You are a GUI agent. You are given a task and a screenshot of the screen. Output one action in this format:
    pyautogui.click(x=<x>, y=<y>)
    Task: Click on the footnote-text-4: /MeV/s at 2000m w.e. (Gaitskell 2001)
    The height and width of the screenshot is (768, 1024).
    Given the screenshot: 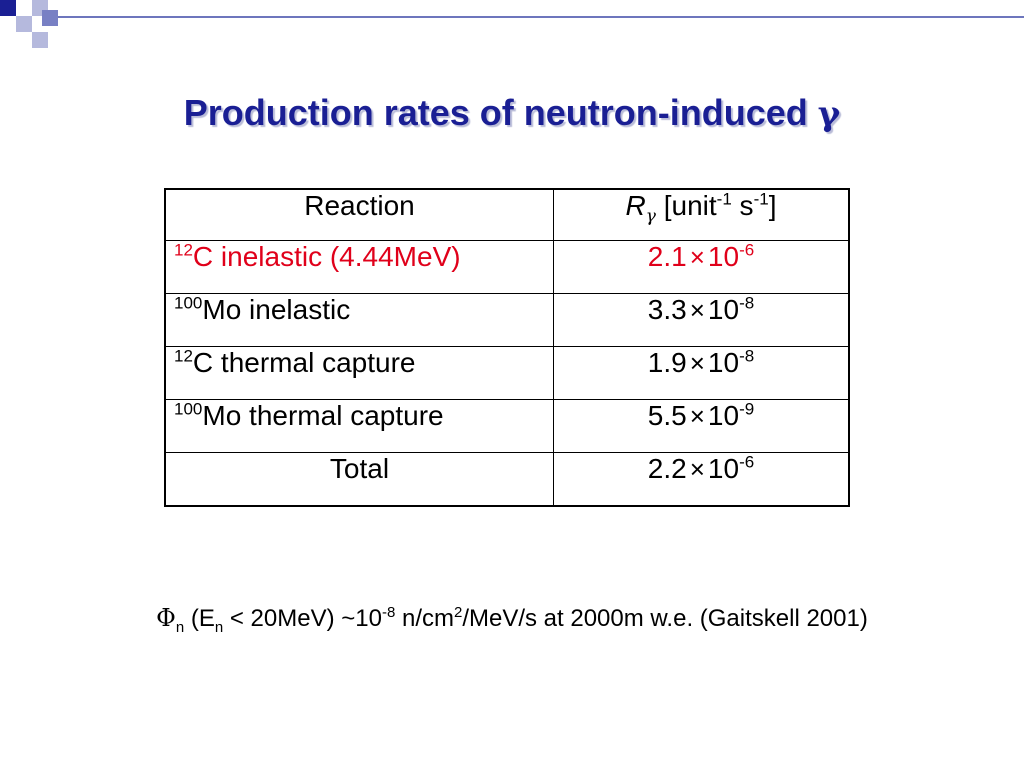 What is the action you would take?
    pyautogui.click(x=665, y=618)
    